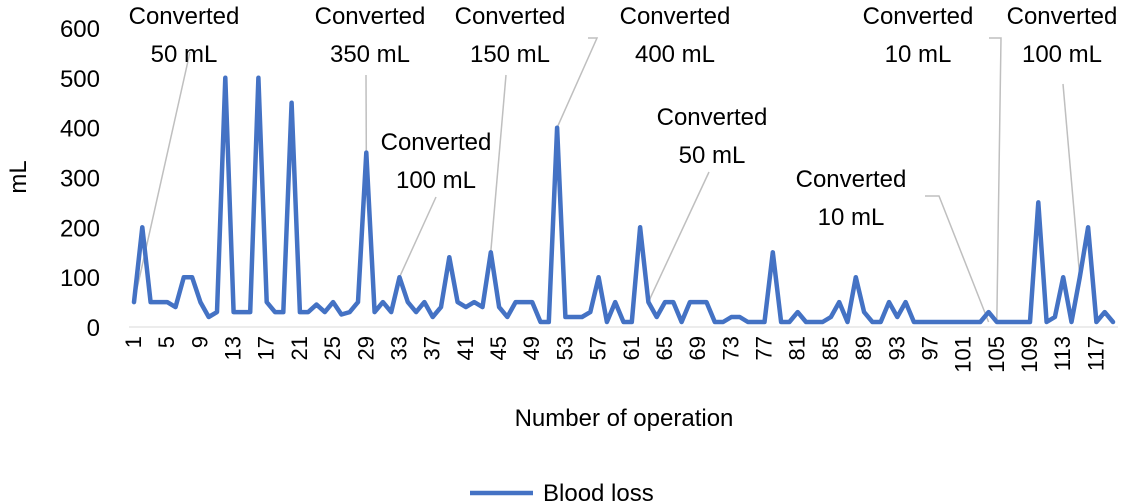  I want to click on x-tick-label: 81, so click(797, 348).